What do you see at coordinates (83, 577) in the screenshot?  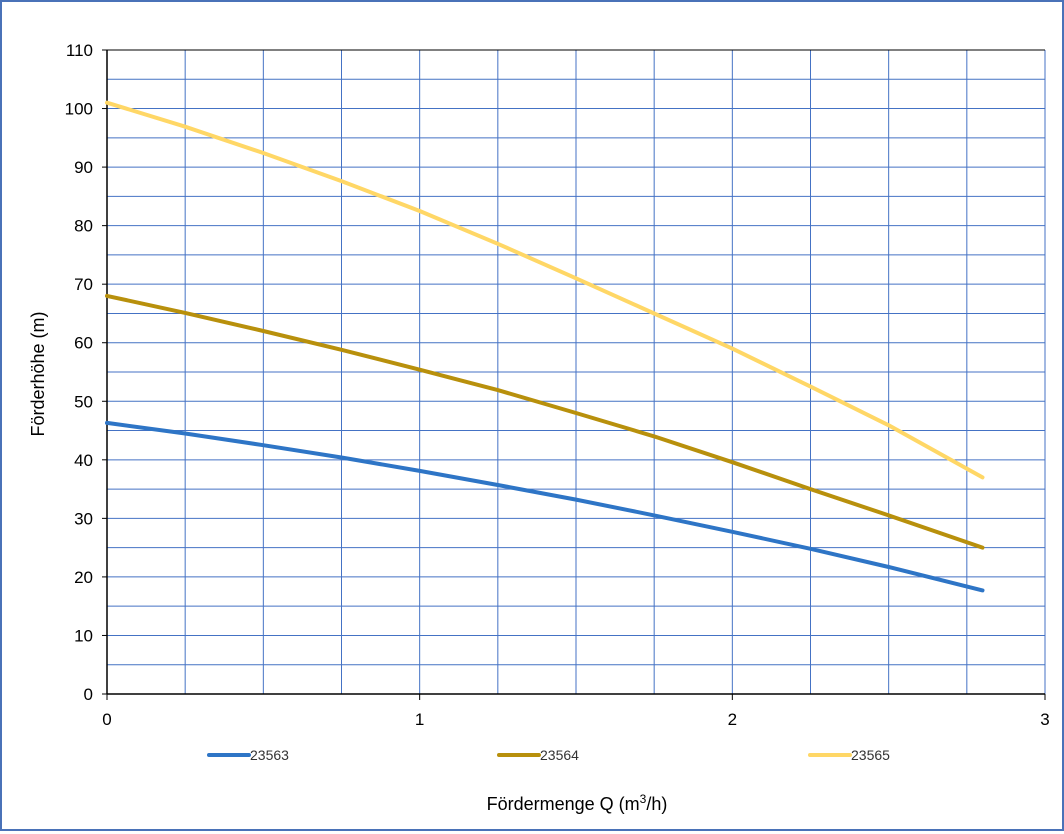 I see `y-tick-label: 20` at bounding box center [83, 577].